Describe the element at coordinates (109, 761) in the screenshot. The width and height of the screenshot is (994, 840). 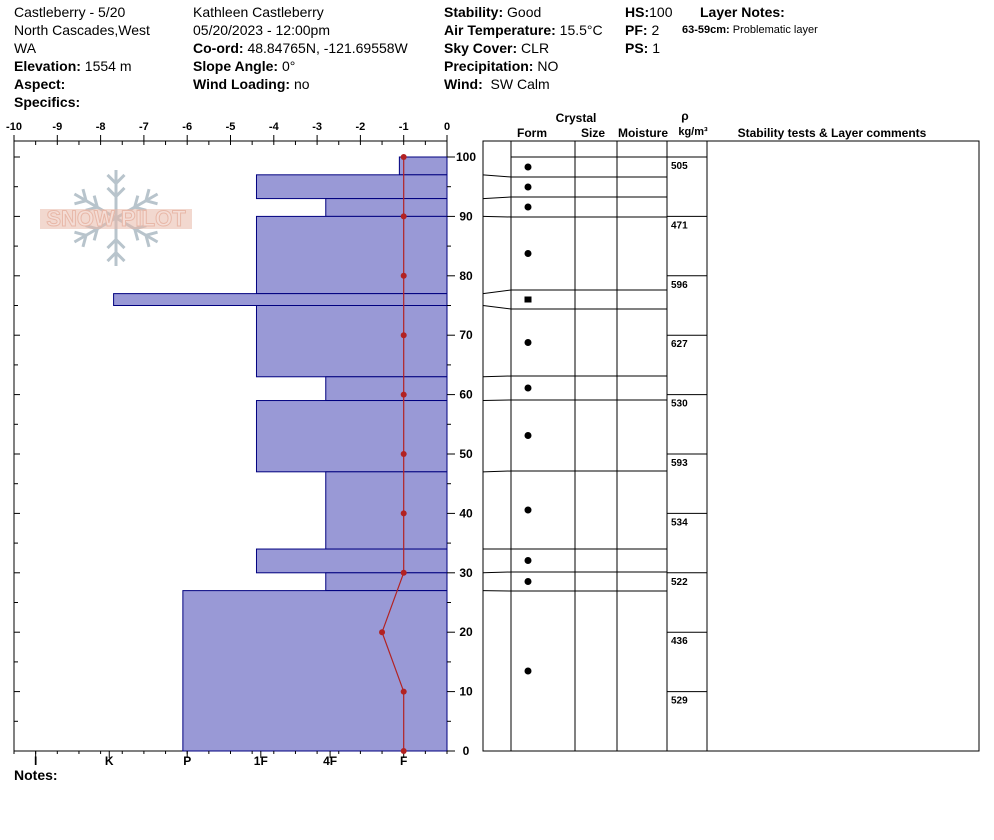
I see `hardness-tick-label: K` at that location.